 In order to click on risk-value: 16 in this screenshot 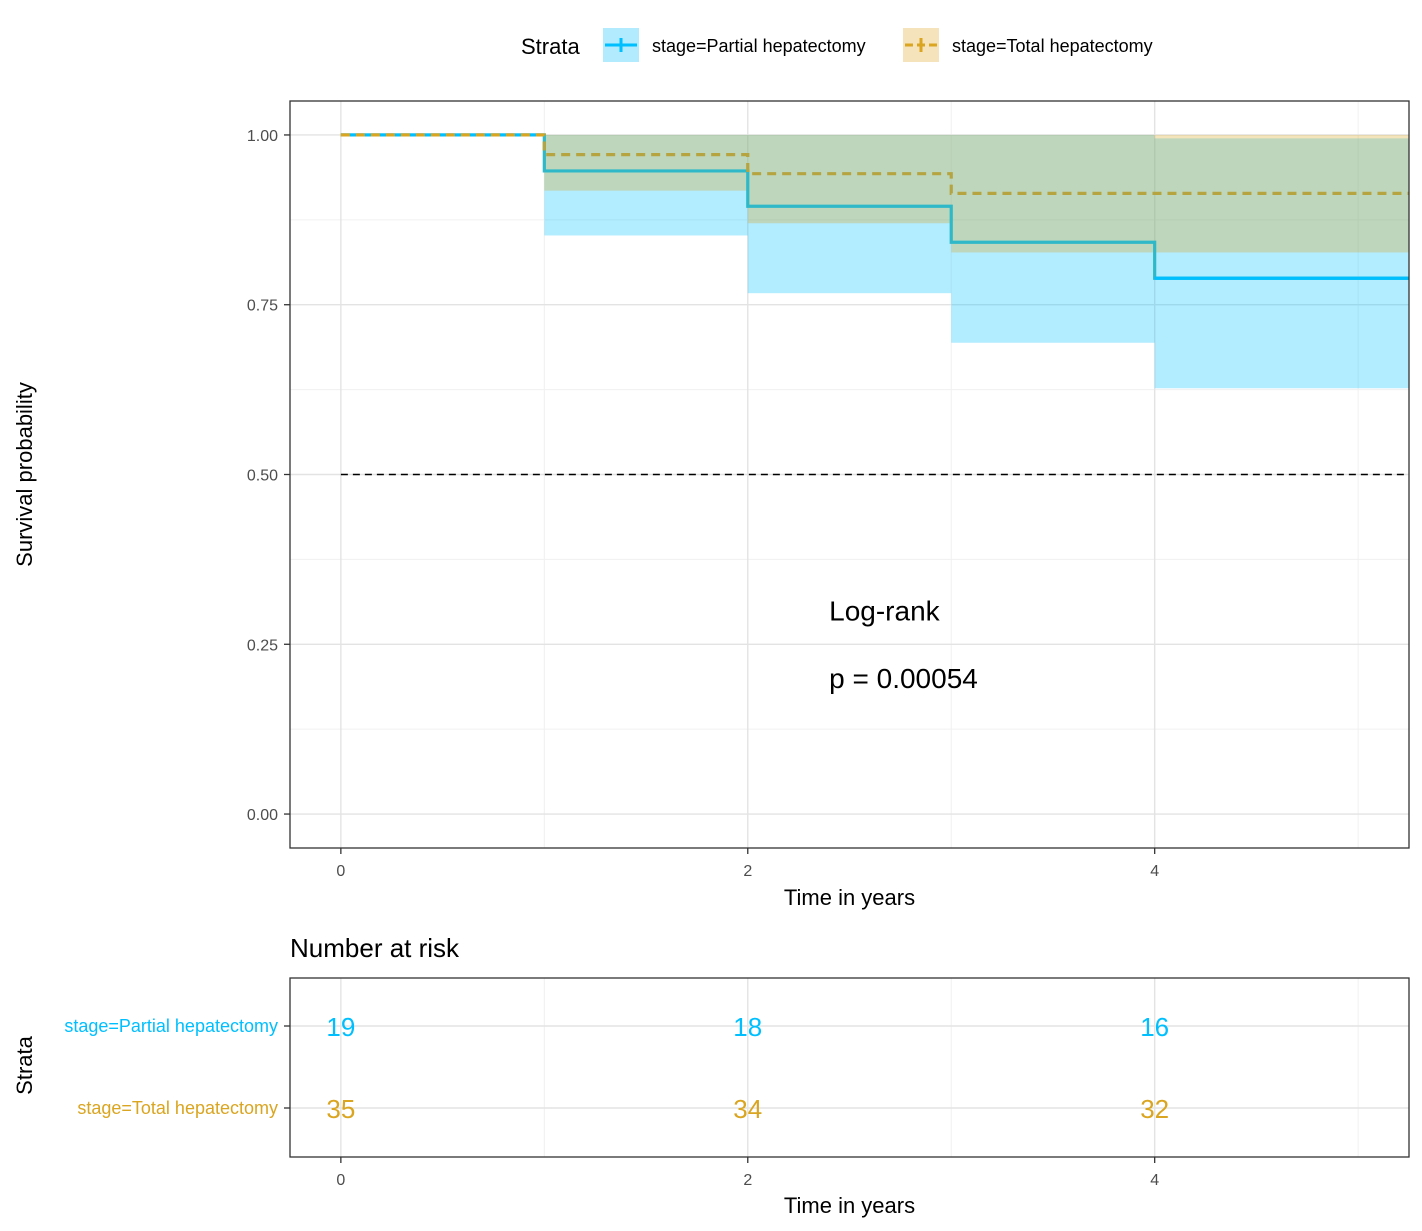, I will do `click(1154, 1027)`.